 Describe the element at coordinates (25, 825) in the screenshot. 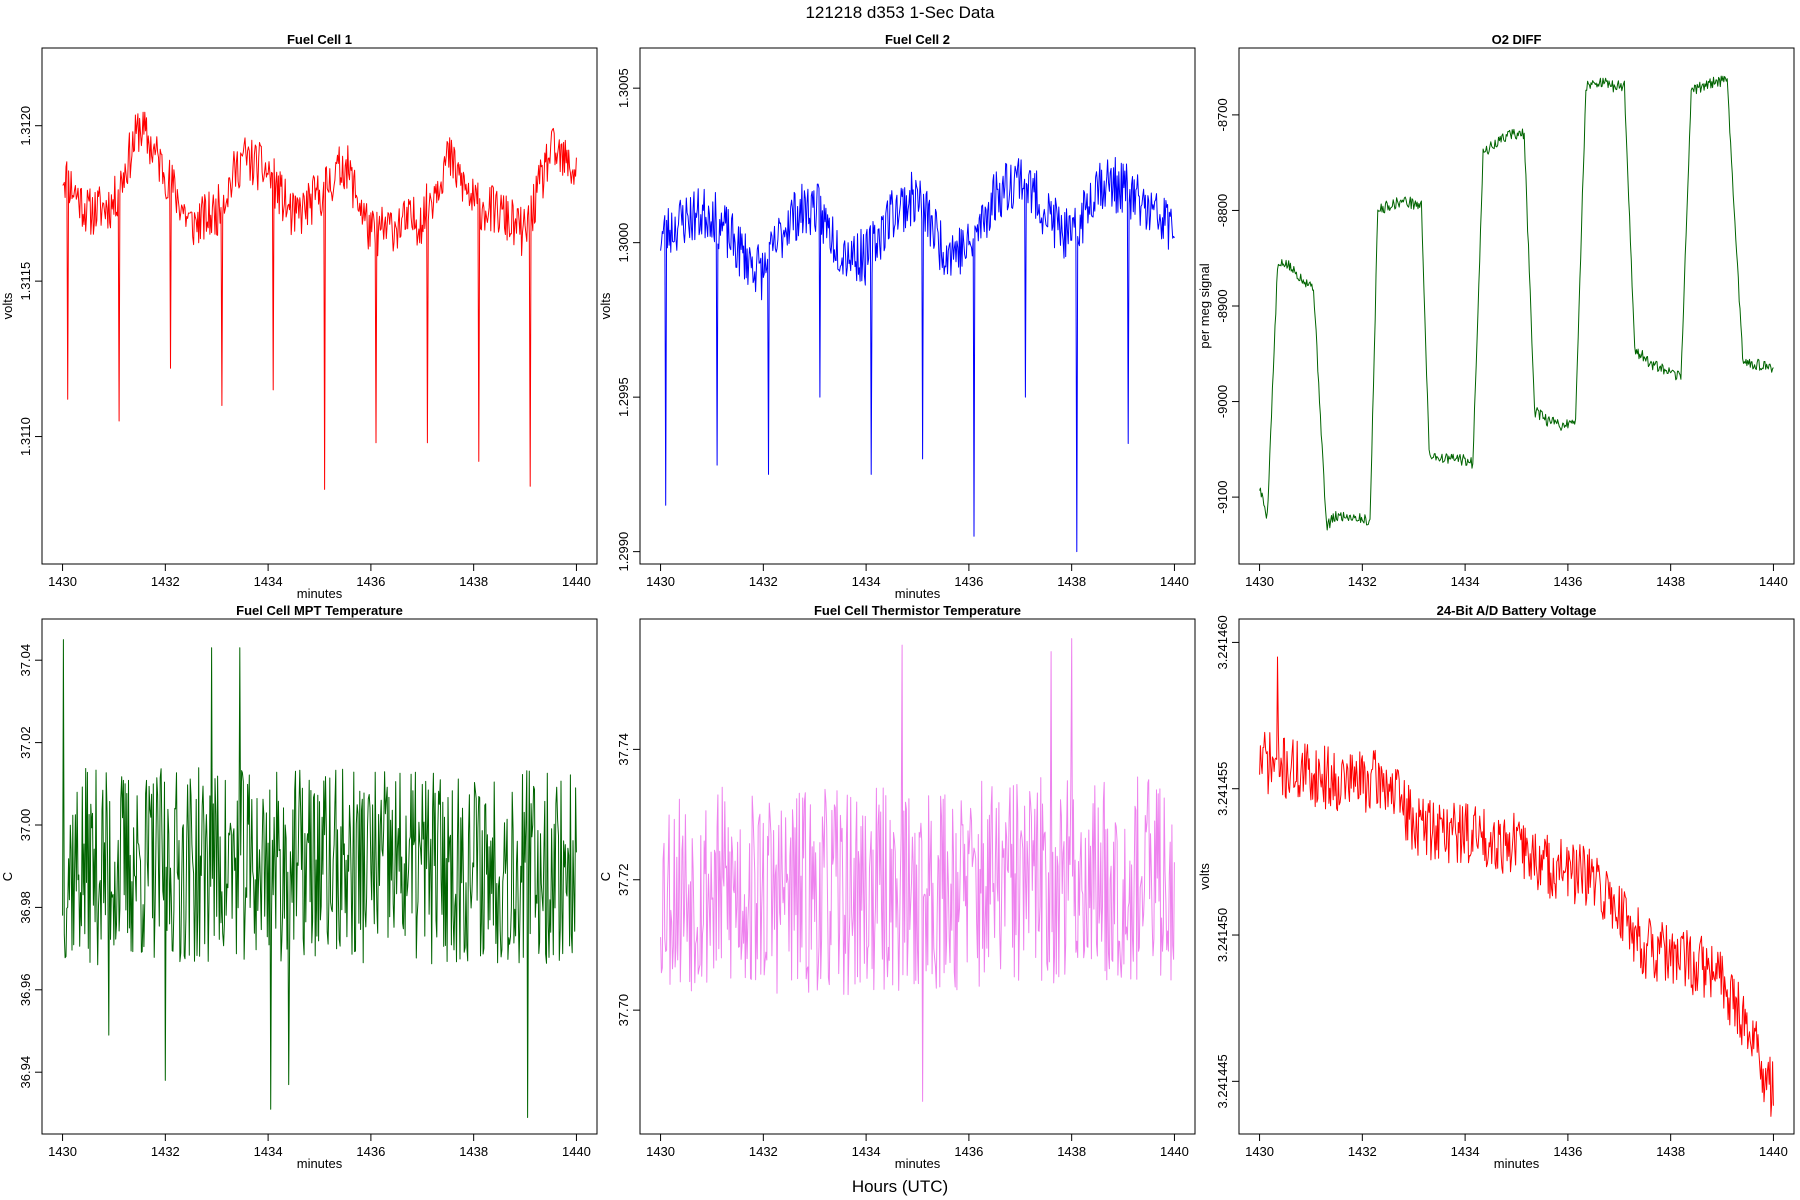

I see `y-tick-label: 37.00` at that location.